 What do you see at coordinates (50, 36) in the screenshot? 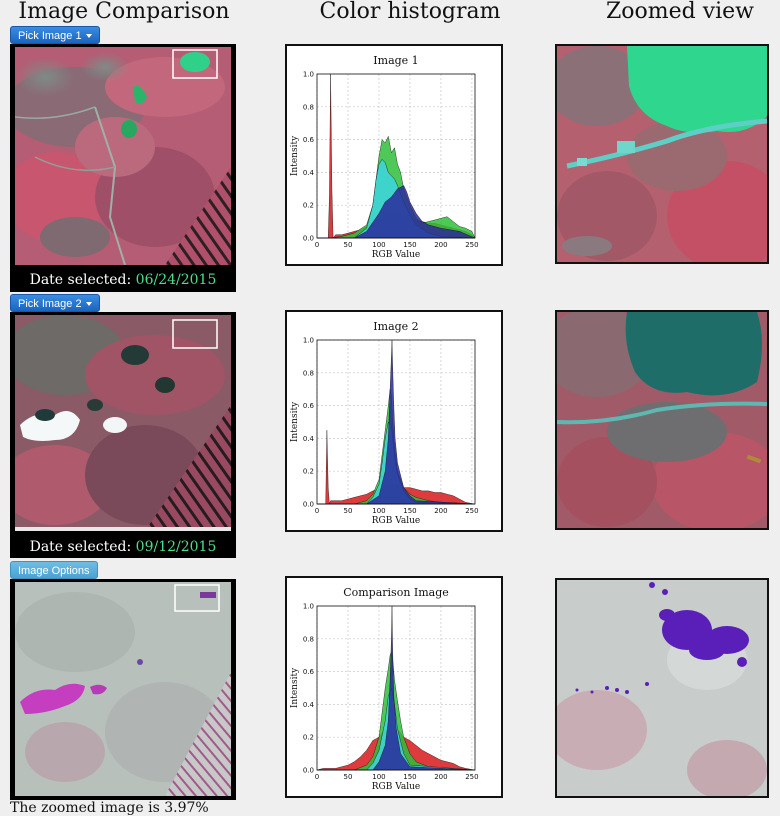
I see `pick-image-1-label: Pick Image 1` at bounding box center [50, 36].